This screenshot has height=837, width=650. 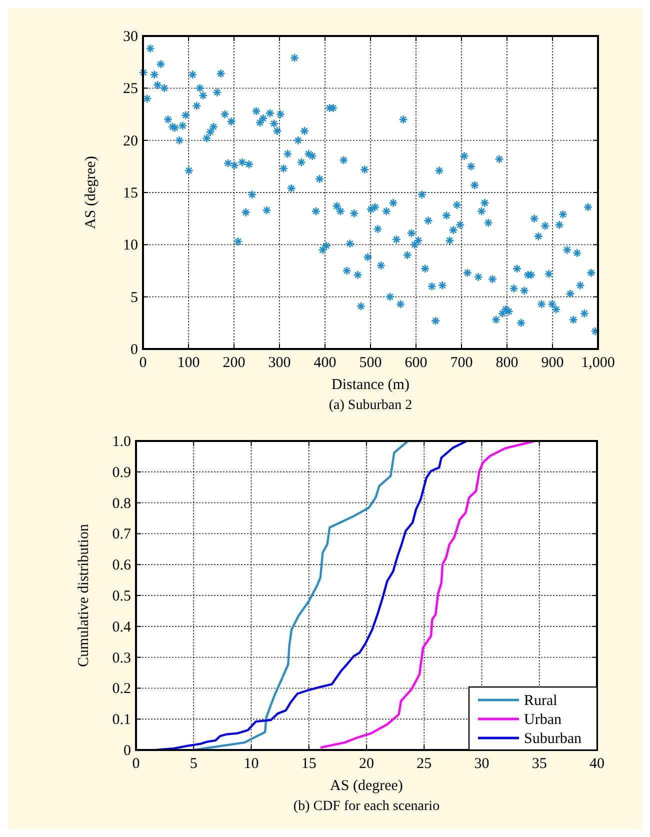 I want to click on x-axis-title: Distance (m), so click(x=371, y=385).